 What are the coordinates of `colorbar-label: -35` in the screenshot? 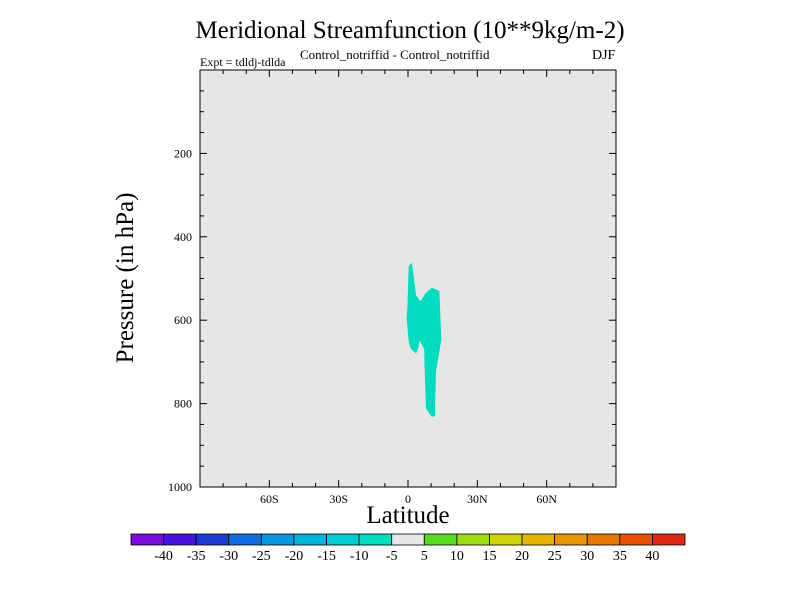 It's located at (196, 556).